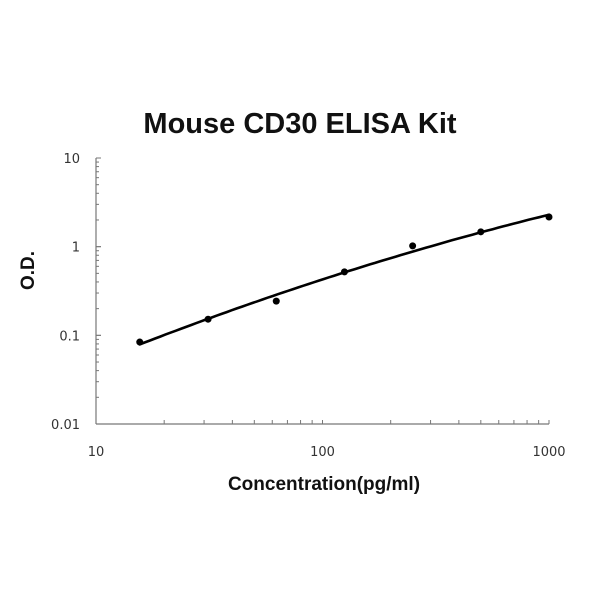 The image size is (600, 600). What do you see at coordinates (548, 452) in the screenshot?
I see `x-tick-label: 1000` at bounding box center [548, 452].